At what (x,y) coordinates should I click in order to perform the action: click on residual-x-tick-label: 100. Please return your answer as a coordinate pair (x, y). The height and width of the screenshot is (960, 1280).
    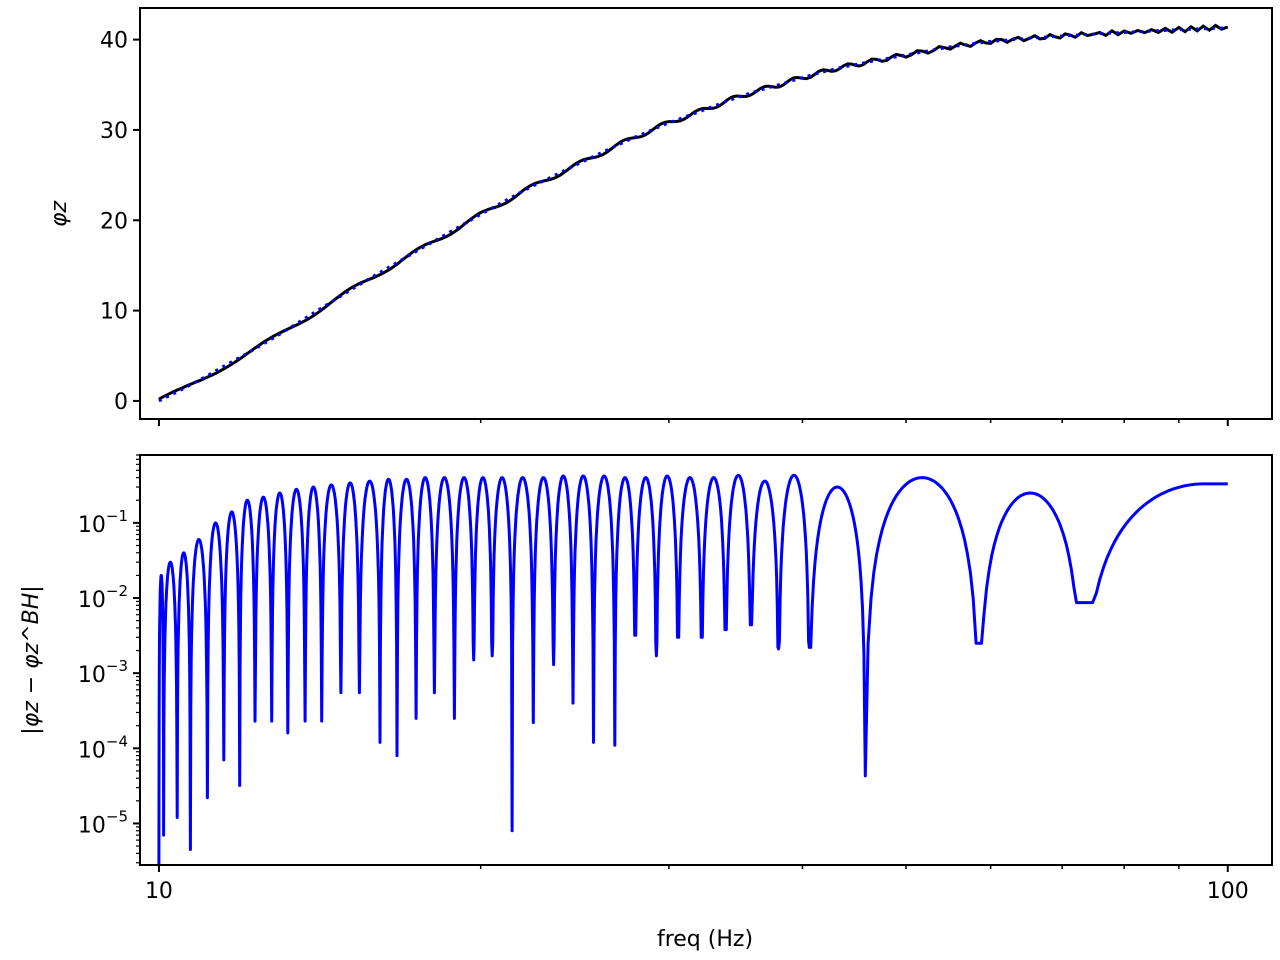
    Looking at the image, I should click on (1228, 891).